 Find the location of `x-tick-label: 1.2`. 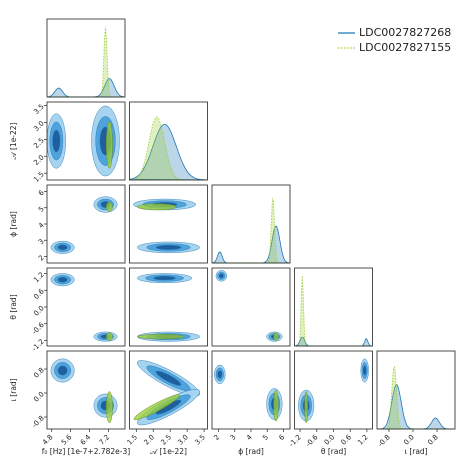

x-tick-label: 1.2 is located at coordinates (363, 440).